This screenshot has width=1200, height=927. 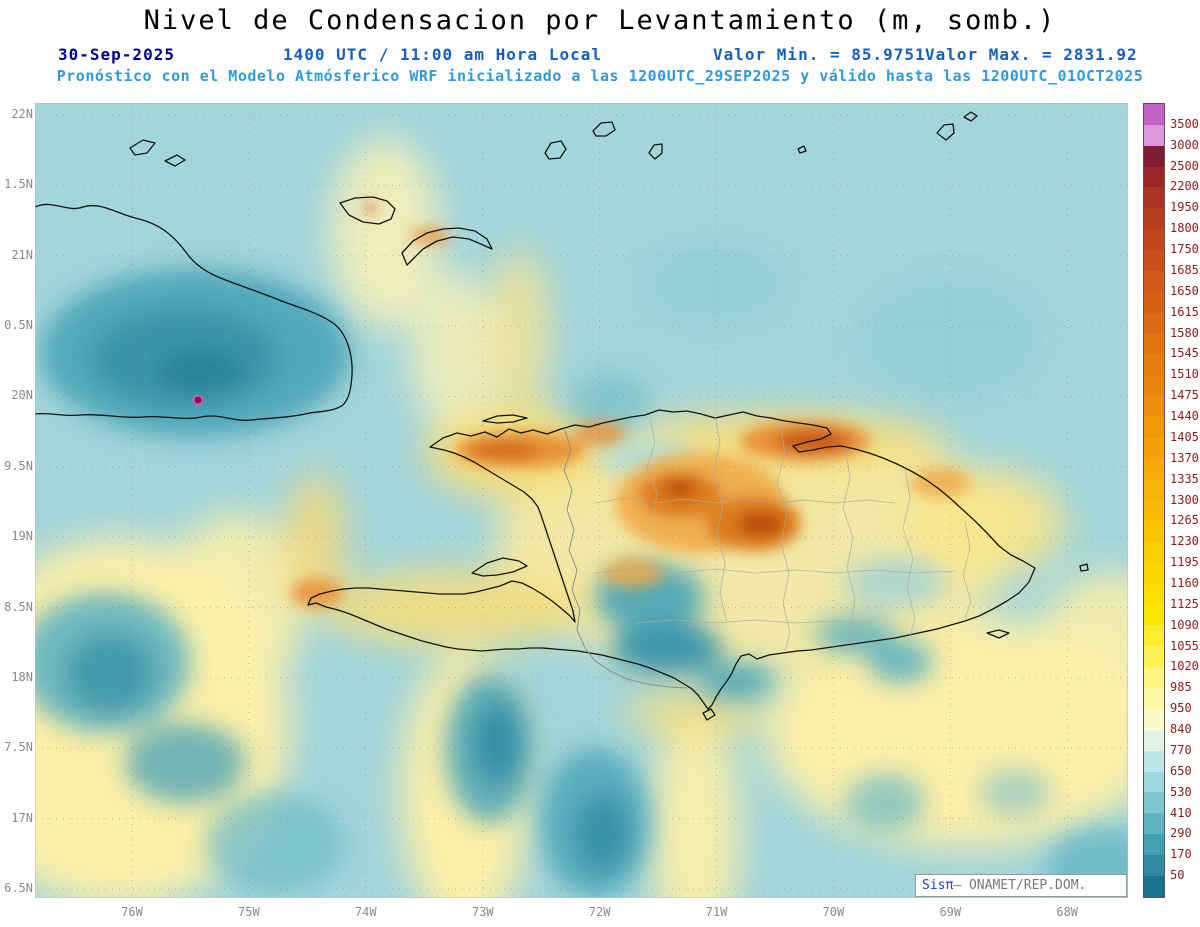 What do you see at coordinates (1181, 833) in the screenshot?
I see `colorbar-tick-label: 290` at bounding box center [1181, 833].